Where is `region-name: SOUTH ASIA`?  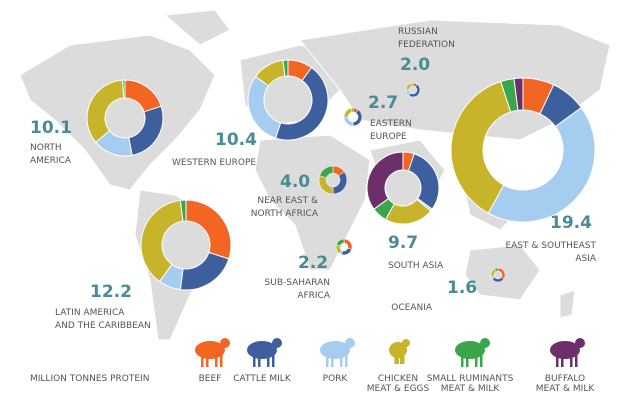
region-name: SOUTH ASIA is located at coordinates (416, 266).